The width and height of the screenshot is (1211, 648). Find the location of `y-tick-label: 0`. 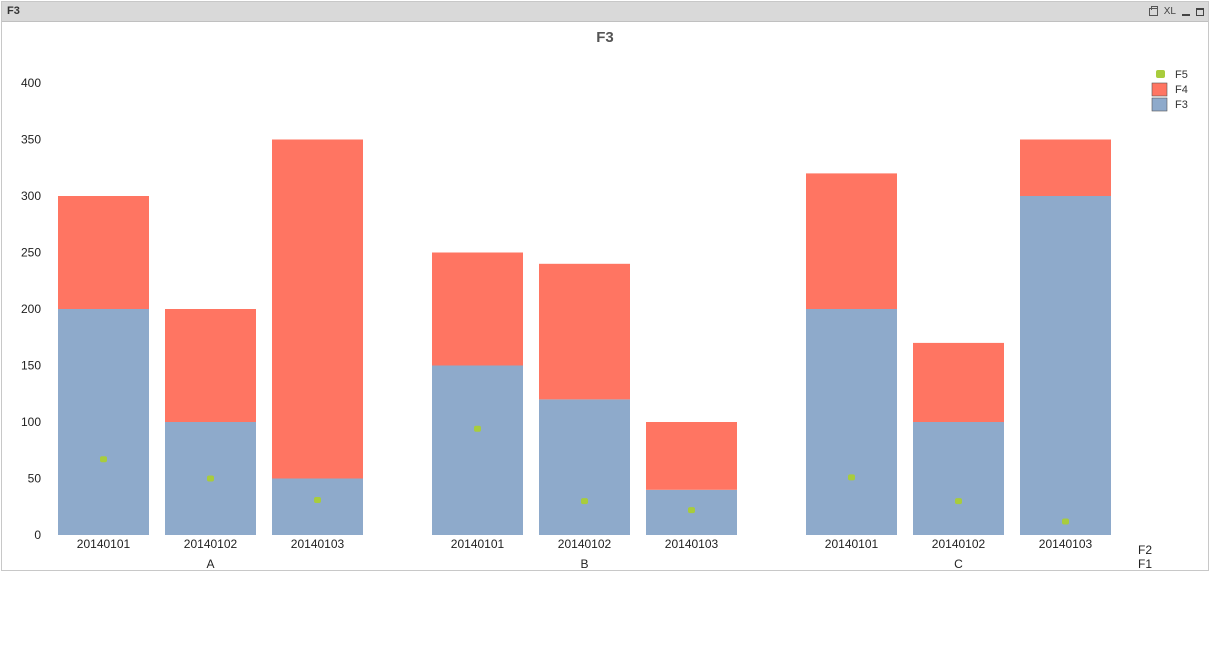

y-tick-label: 0 is located at coordinates (37, 535).